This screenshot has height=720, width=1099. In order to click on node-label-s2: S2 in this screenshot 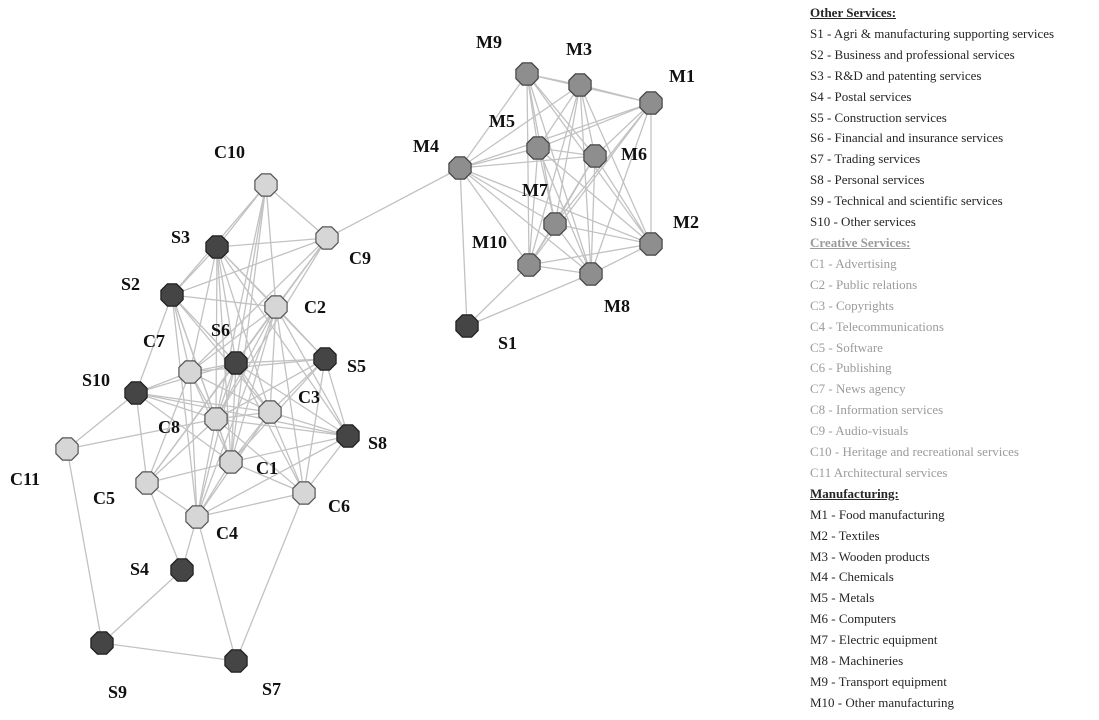, I will do `click(130, 284)`.